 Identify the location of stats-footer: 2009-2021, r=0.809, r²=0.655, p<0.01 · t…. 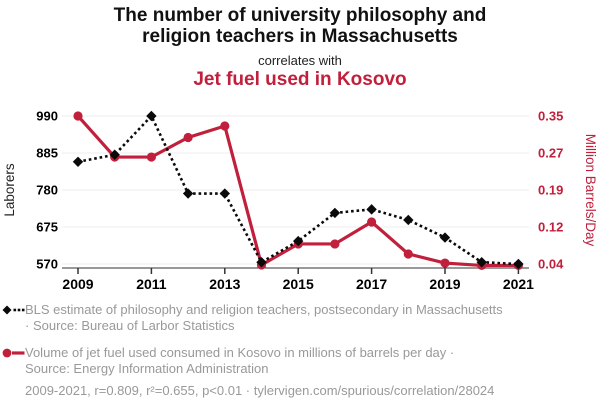
(260, 390).